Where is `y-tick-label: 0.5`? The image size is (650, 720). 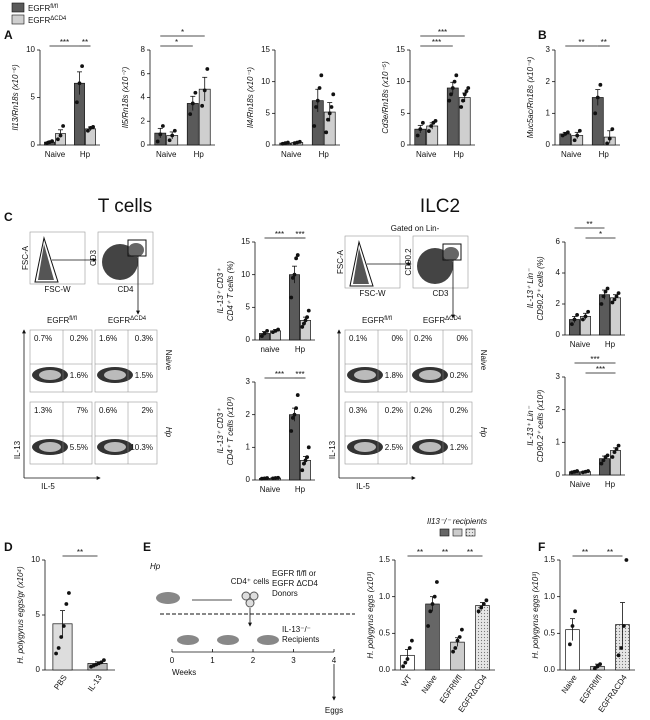 y-tick-label: 0.5 is located at coordinates (550, 632).